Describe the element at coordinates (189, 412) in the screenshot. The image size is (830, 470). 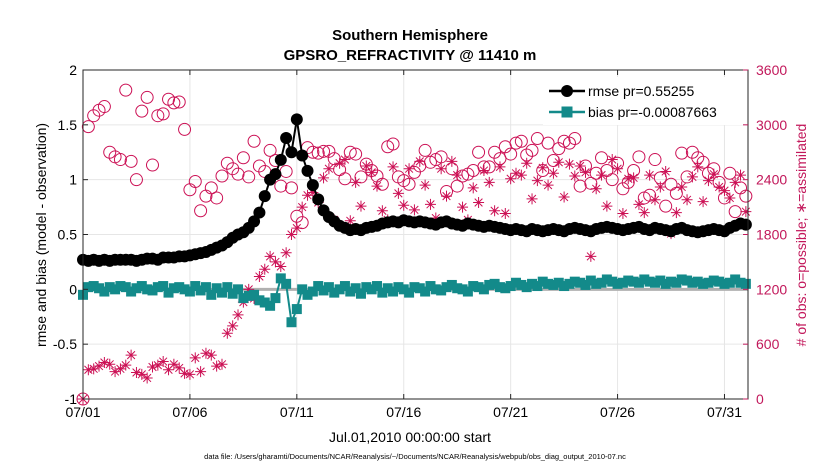
I see `x-tick-label: 07/06` at that location.